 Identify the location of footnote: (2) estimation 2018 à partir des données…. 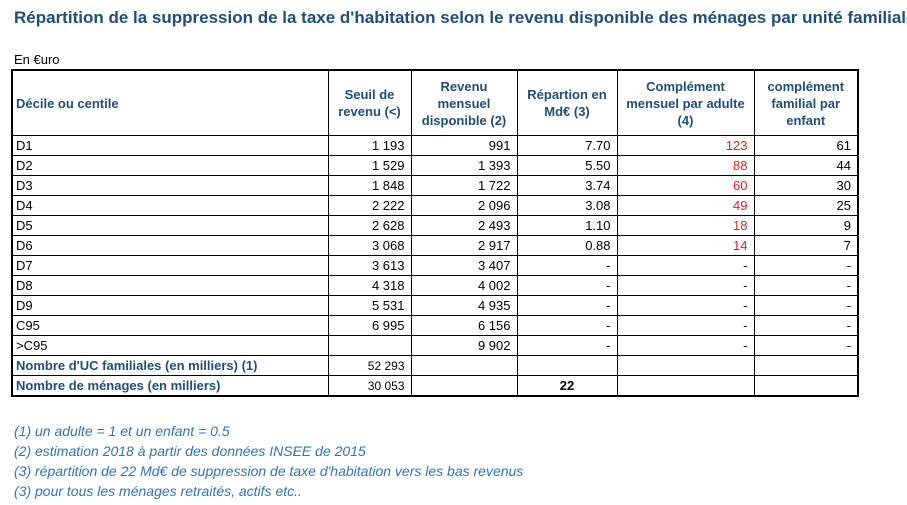
(190, 451).